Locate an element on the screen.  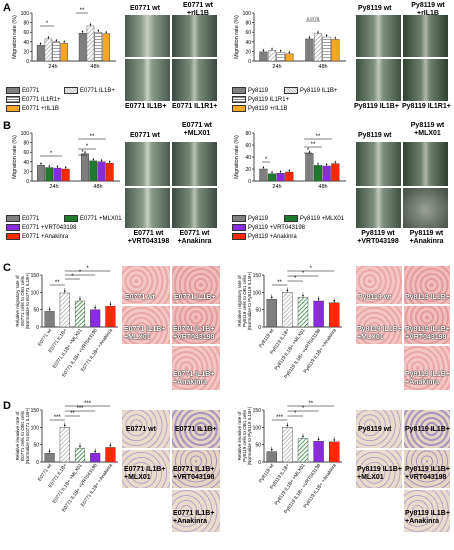
y-tick-label: 20 is located at coordinates (26, 52).